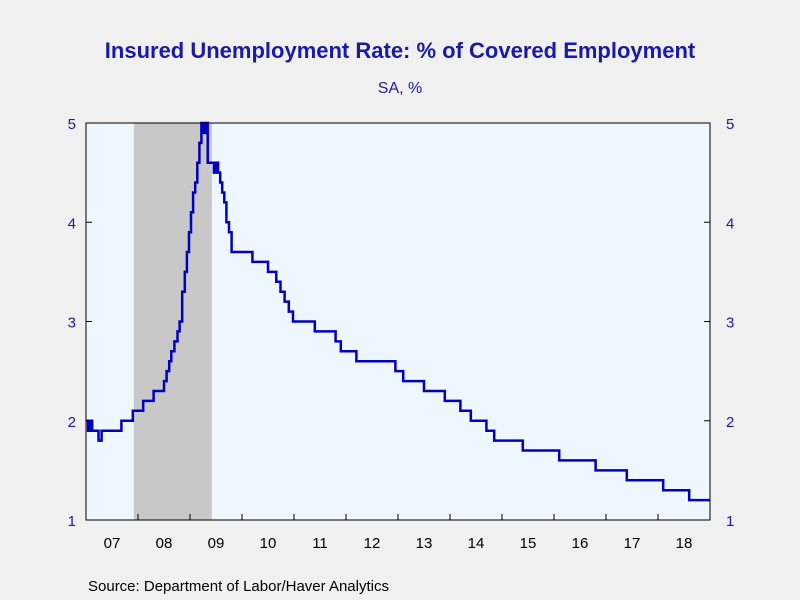  I want to click on x-axis: 07 08 09 10 11 12 13 14 15 16 17 18, so click(398, 533).